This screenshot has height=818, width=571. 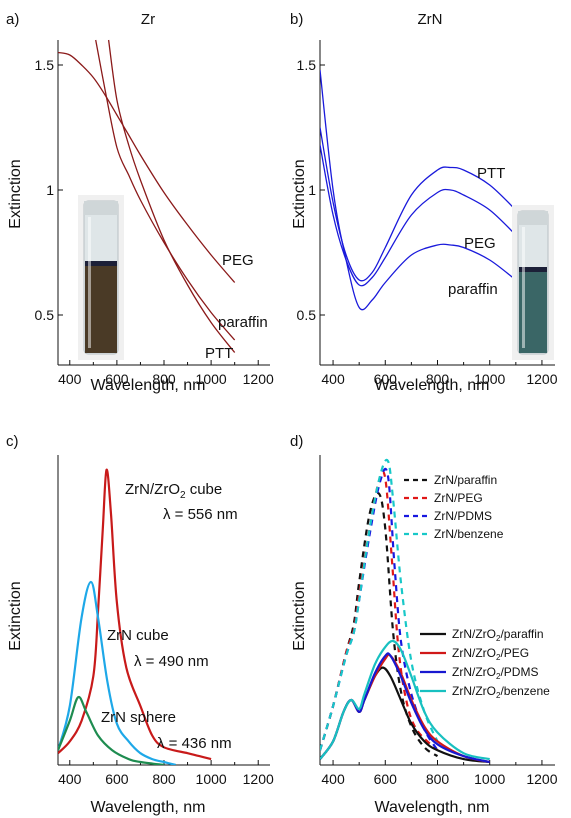 I want to click on legend-label: ZrN/paraffin, so click(x=465, y=480).